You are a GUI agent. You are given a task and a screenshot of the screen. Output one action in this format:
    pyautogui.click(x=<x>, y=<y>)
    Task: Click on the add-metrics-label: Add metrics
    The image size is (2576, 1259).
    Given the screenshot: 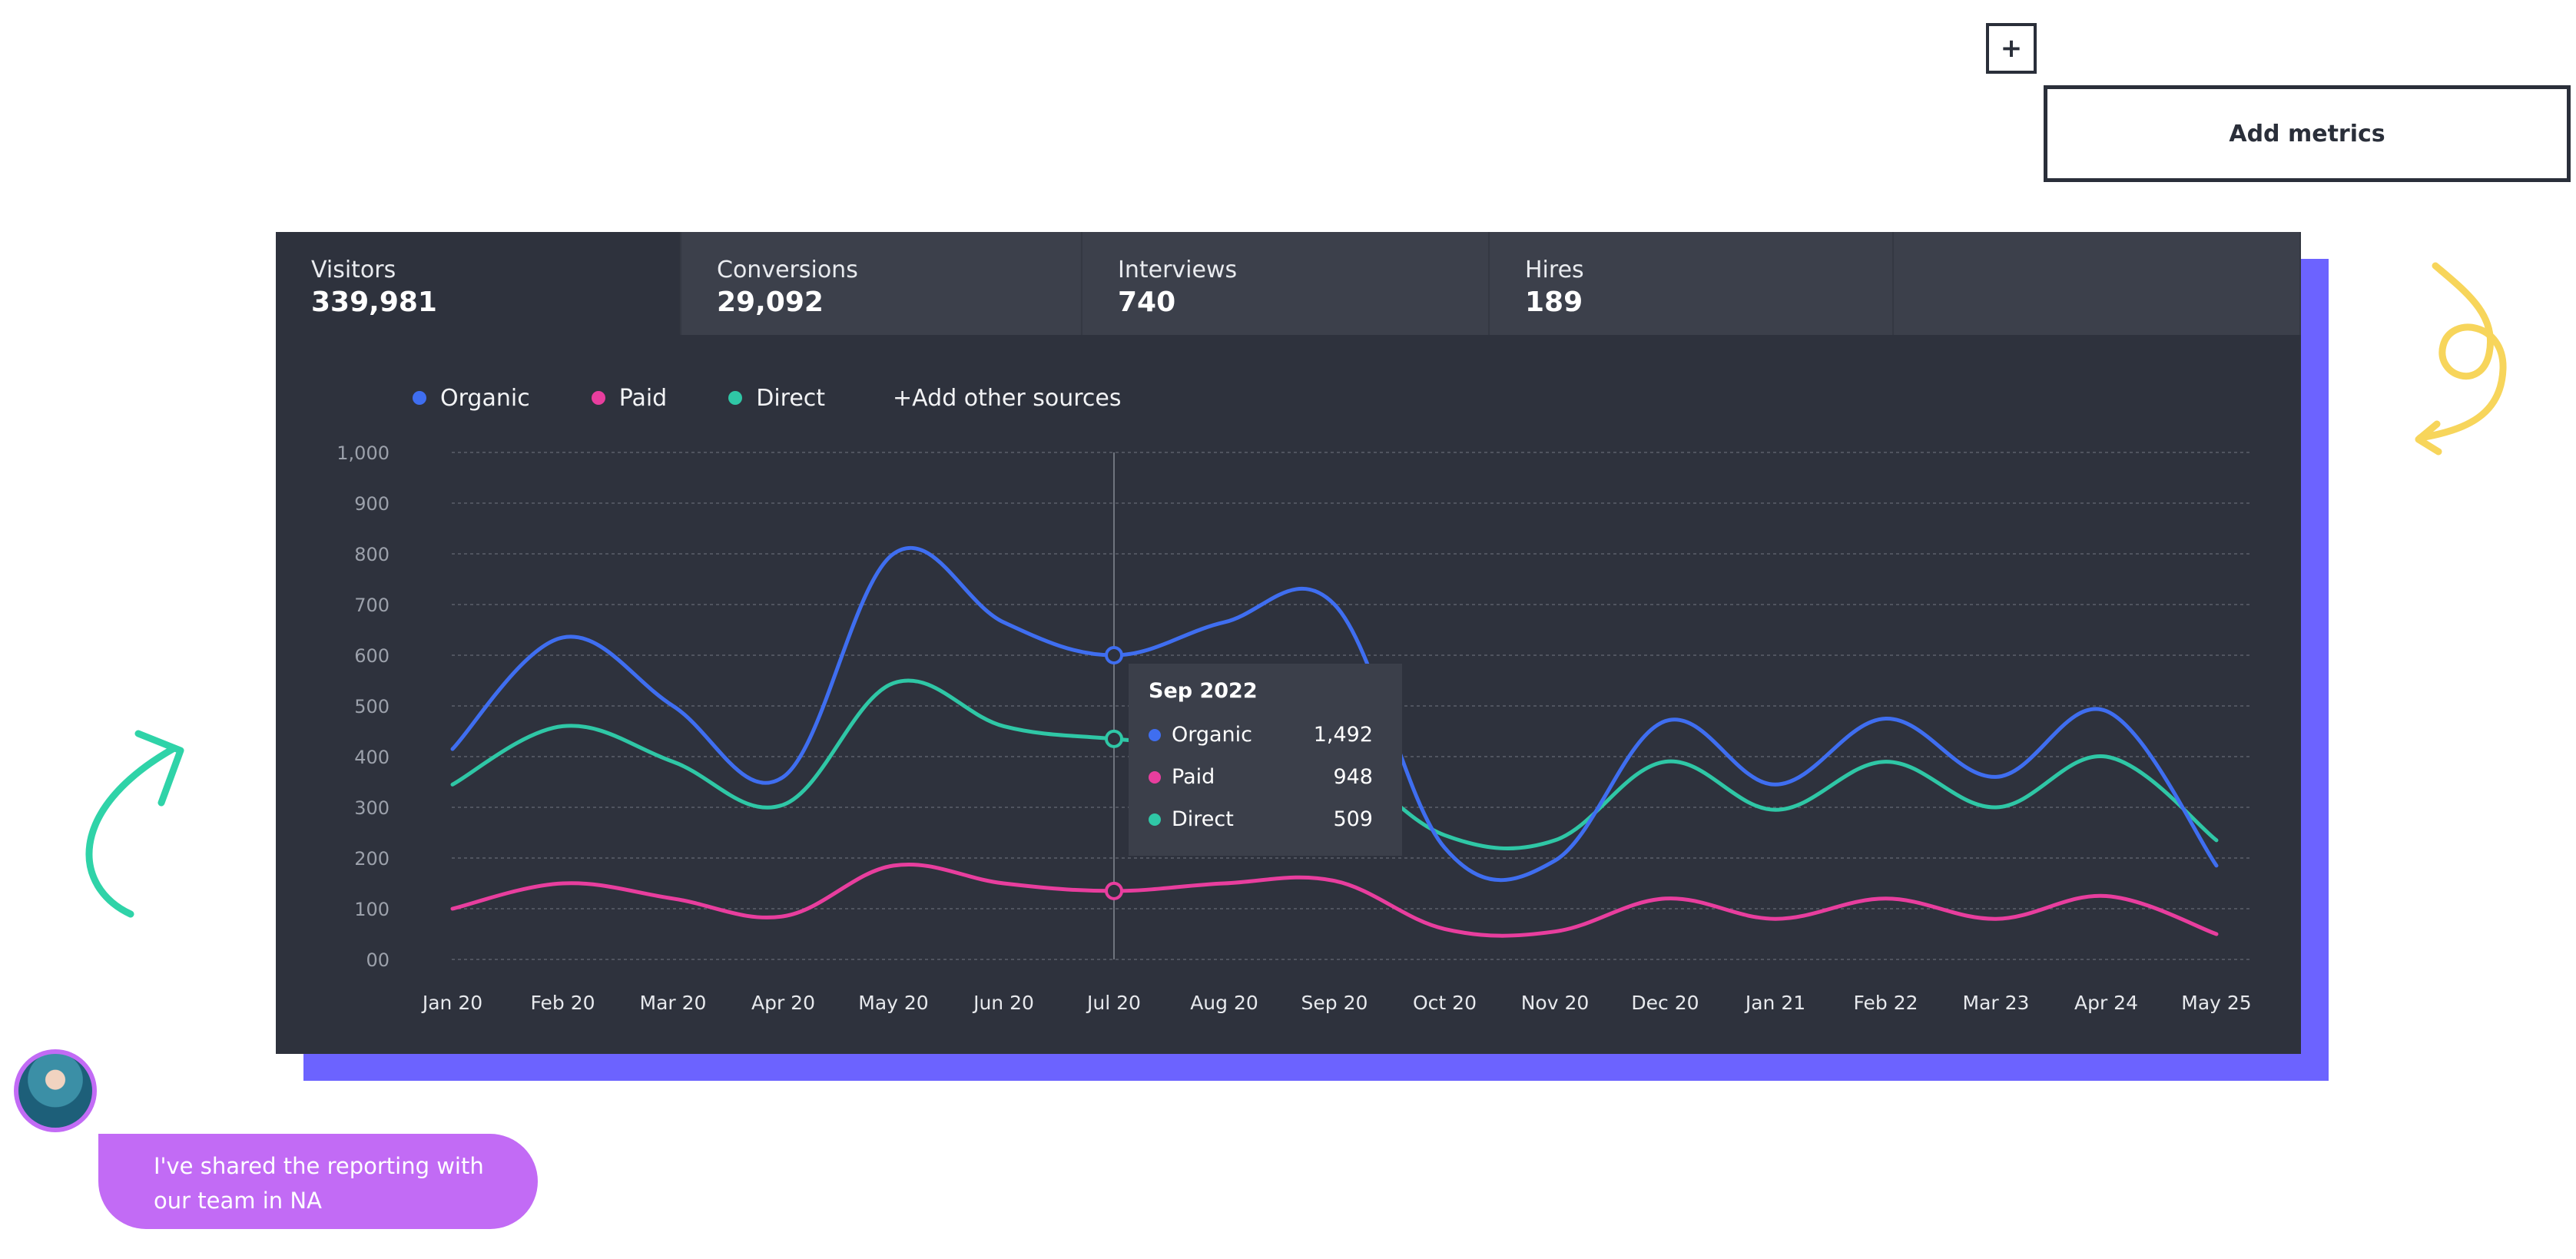 What is the action you would take?
    pyautogui.click(x=2307, y=133)
    